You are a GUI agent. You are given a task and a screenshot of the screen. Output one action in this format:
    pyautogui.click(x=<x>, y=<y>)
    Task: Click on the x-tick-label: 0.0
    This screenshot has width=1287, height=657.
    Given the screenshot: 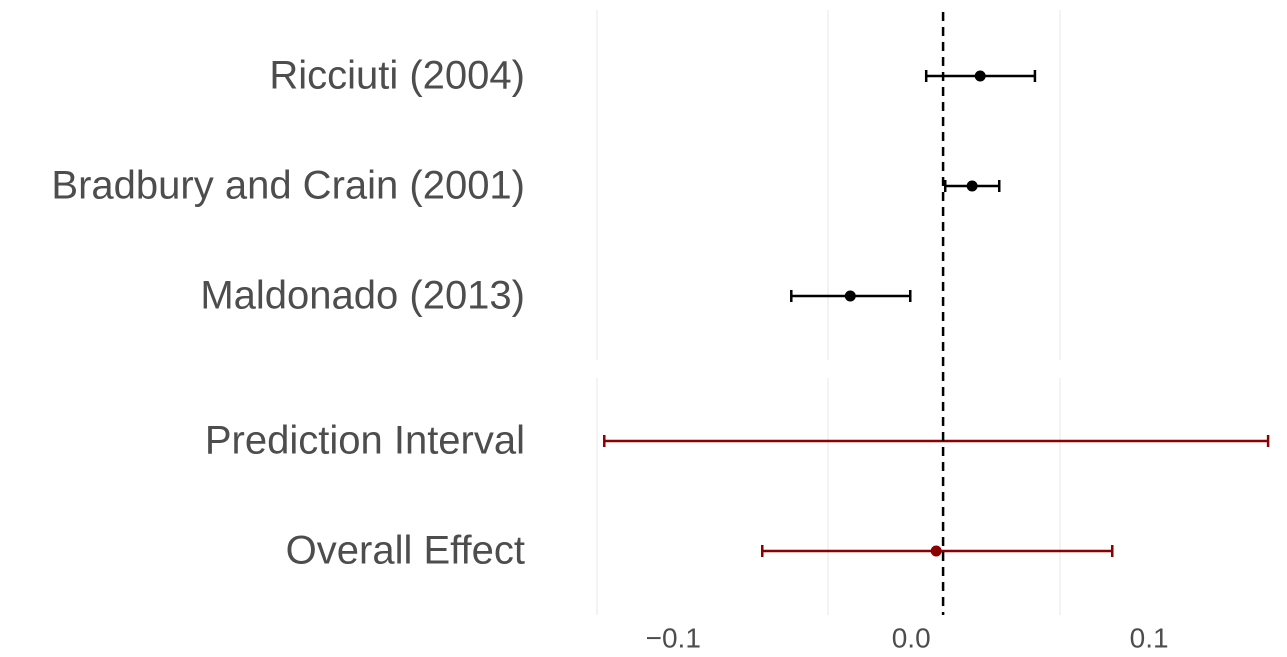 What is the action you would take?
    pyautogui.click(x=911, y=637)
    